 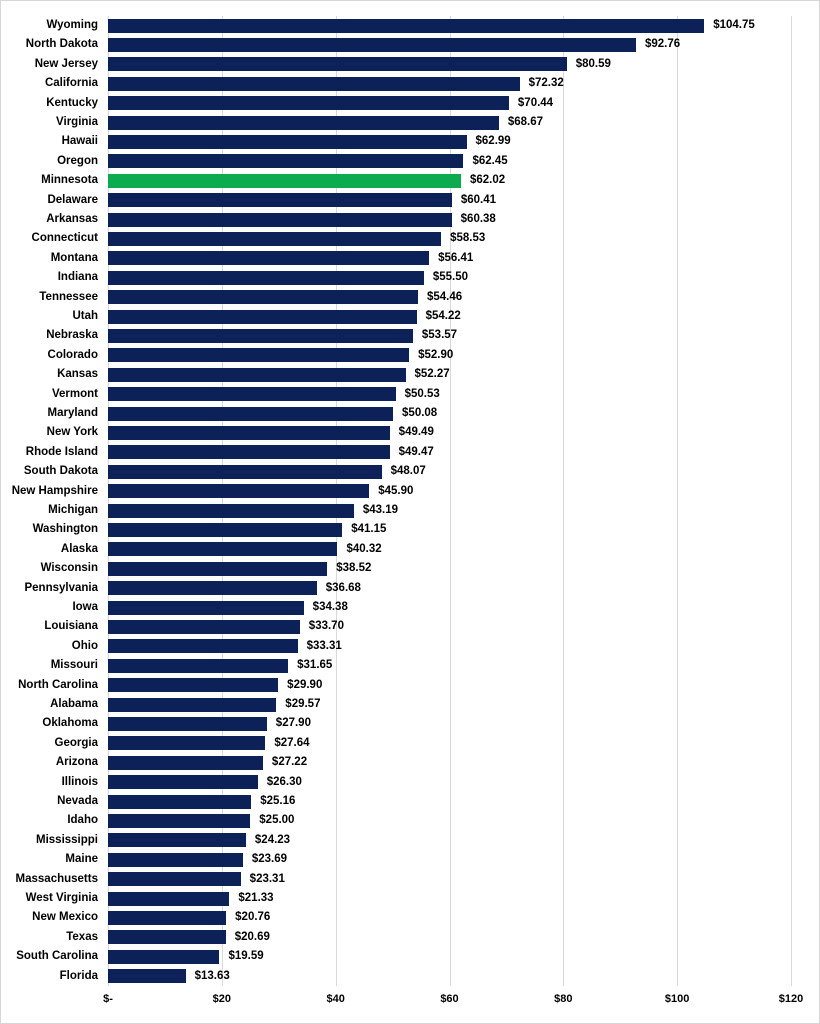 What do you see at coordinates (436, 354) in the screenshot?
I see `value-label: $52.90` at bounding box center [436, 354].